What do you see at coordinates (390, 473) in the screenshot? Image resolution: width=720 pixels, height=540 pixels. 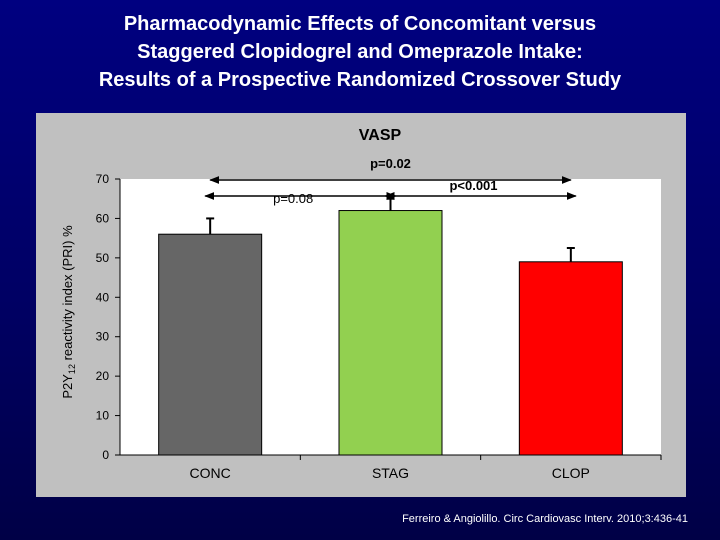 I see `x-tick-label: STAG` at bounding box center [390, 473].